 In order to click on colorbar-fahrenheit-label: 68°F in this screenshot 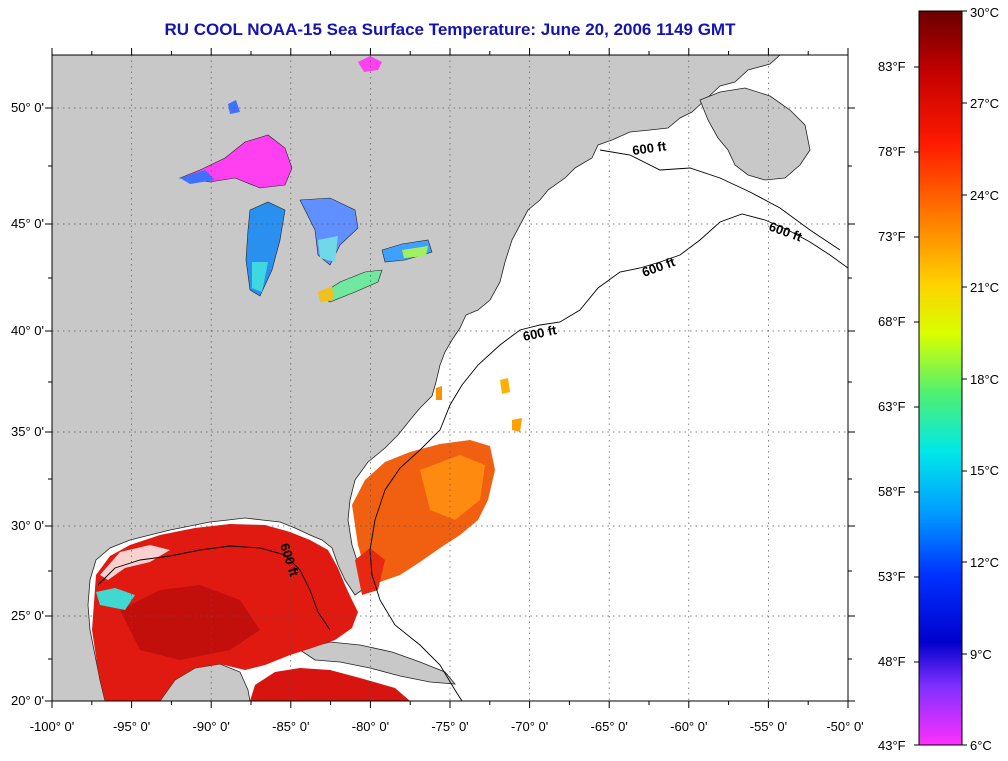, I will do `click(892, 321)`.